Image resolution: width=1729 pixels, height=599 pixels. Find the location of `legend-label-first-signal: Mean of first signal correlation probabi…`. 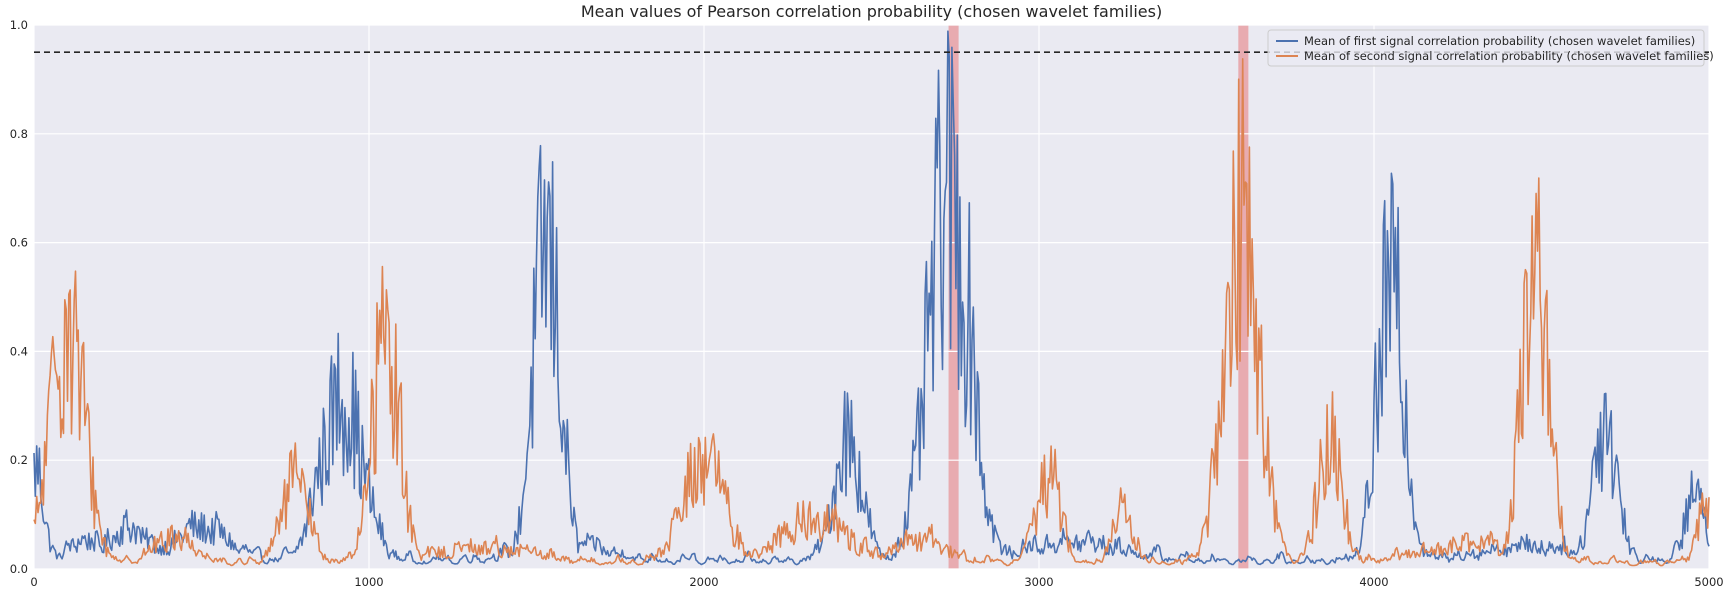

legend-label-first-signal: Mean of first signal correlation probabi… is located at coordinates (1499, 41).